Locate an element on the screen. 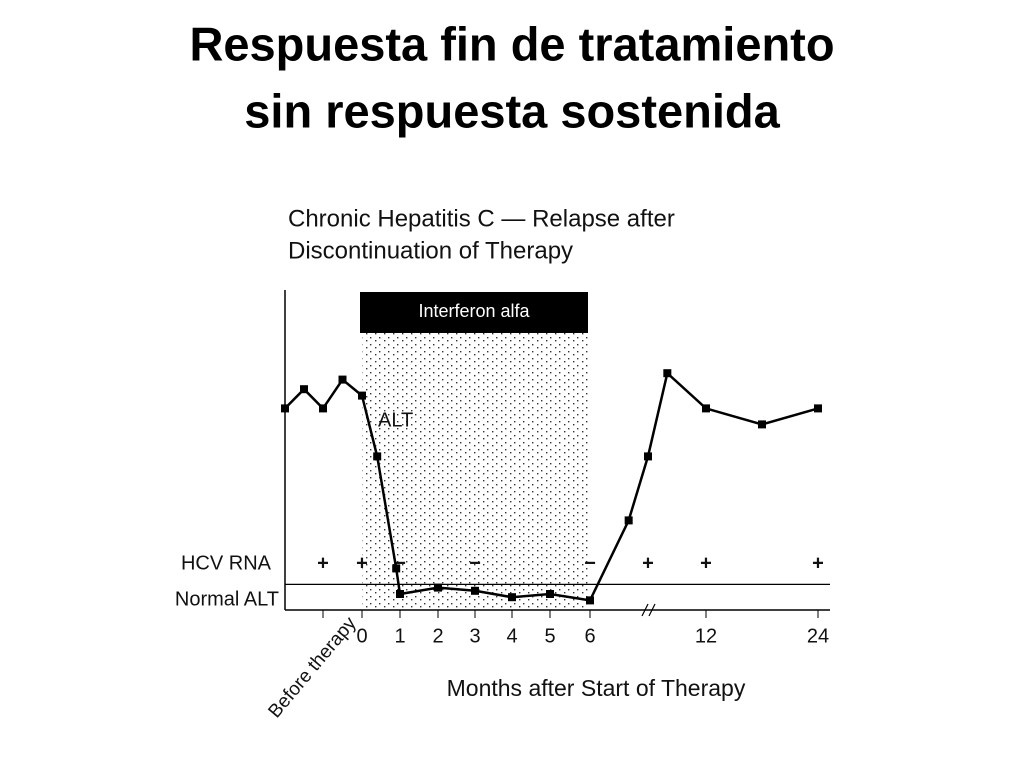  series-label: ALT is located at coordinates (395, 420).